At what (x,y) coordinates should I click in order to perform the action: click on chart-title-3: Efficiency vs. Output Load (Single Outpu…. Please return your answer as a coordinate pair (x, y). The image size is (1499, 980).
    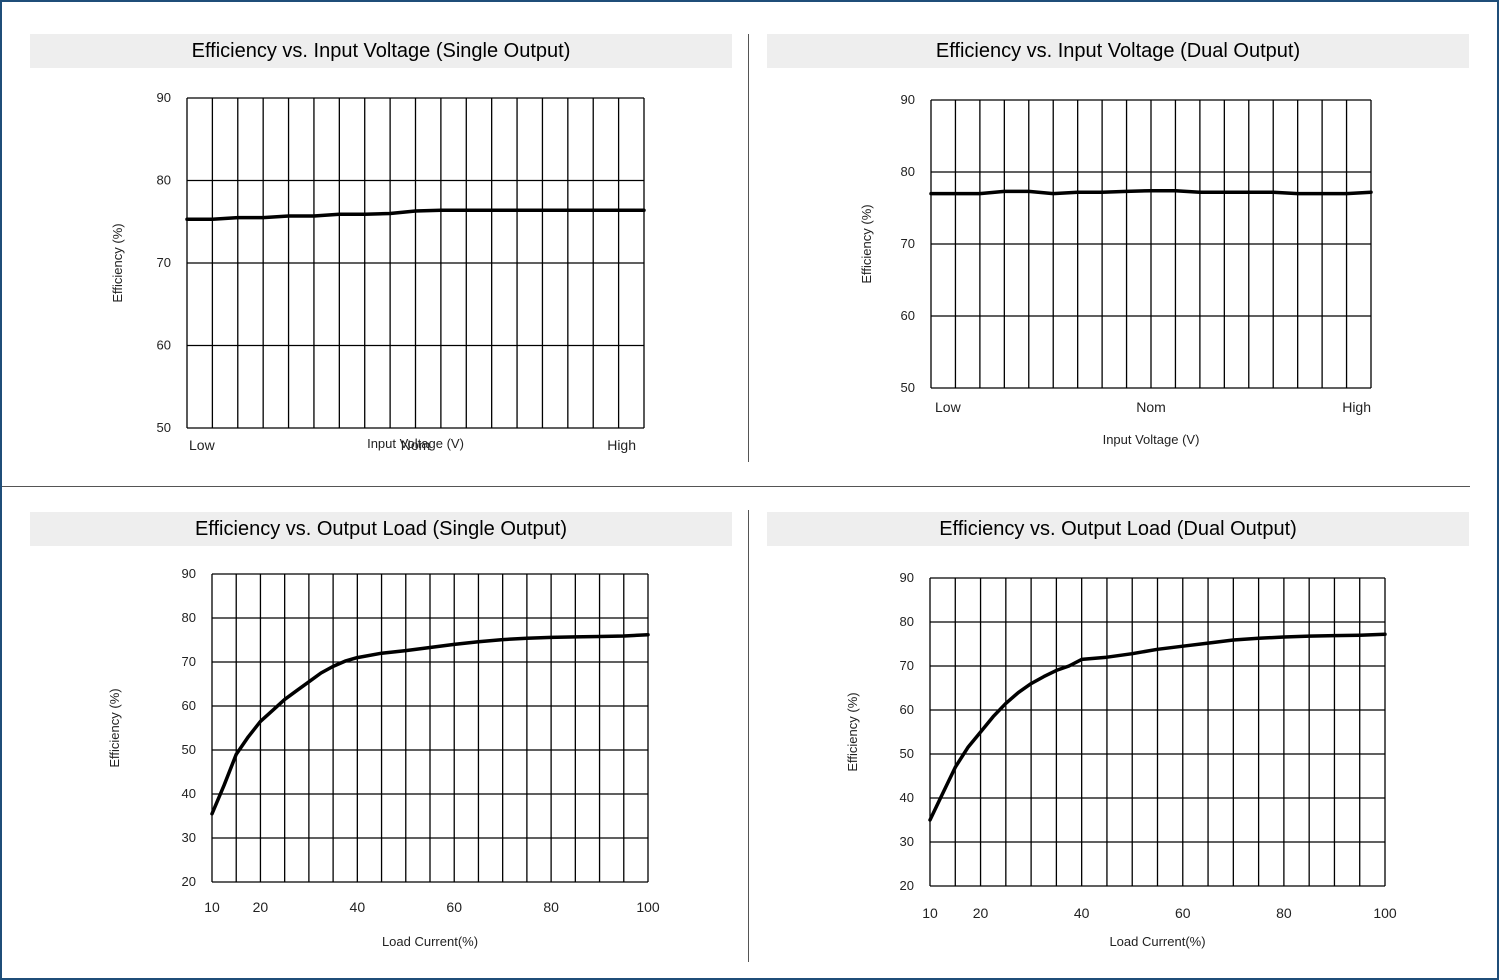
    Looking at the image, I should click on (381, 529).